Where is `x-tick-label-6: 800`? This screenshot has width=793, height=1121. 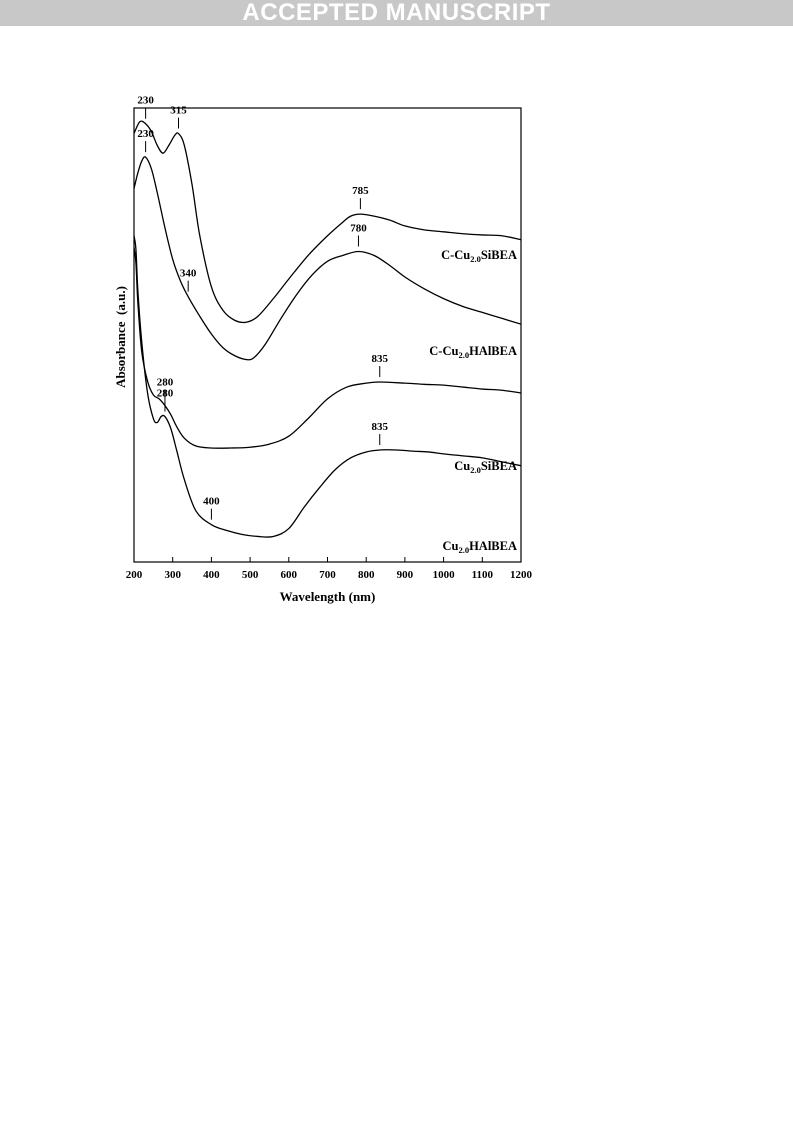 x-tick-label-6: 800 is located at coordinates (366, 575).